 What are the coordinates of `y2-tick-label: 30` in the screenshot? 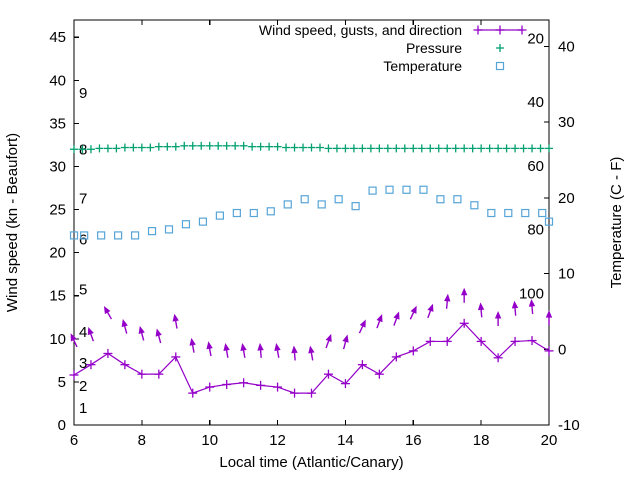 It's located at (566, 122).